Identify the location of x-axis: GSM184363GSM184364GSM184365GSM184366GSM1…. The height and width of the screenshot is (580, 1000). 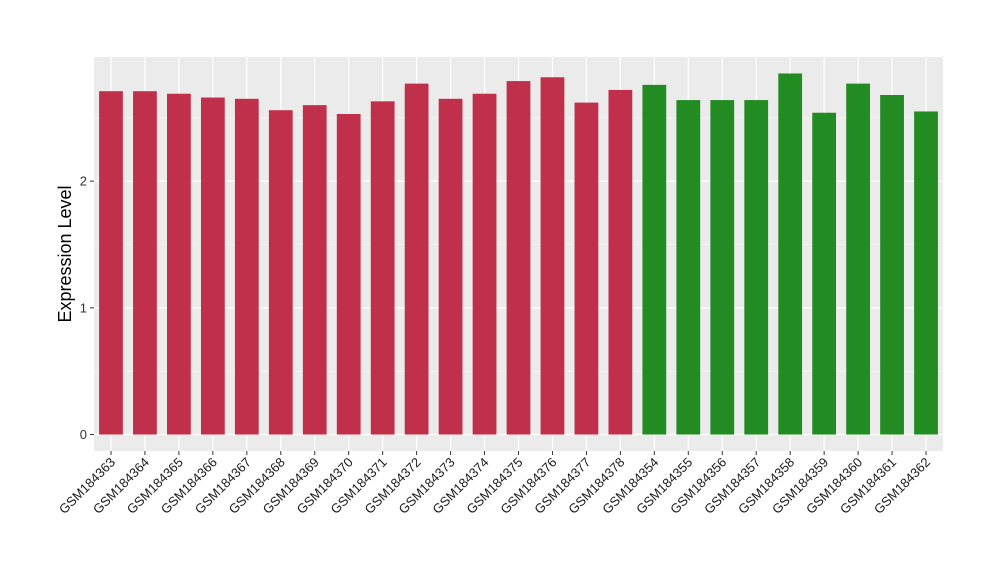
(494, 484).